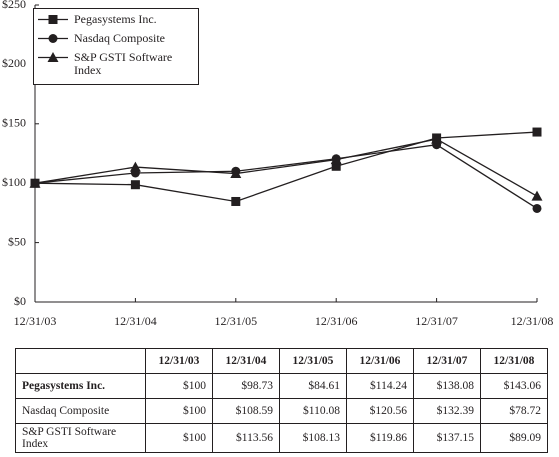 This screenshot has height=457, width=559. I want to click on table-cell: $78.72, so click(514, 411).